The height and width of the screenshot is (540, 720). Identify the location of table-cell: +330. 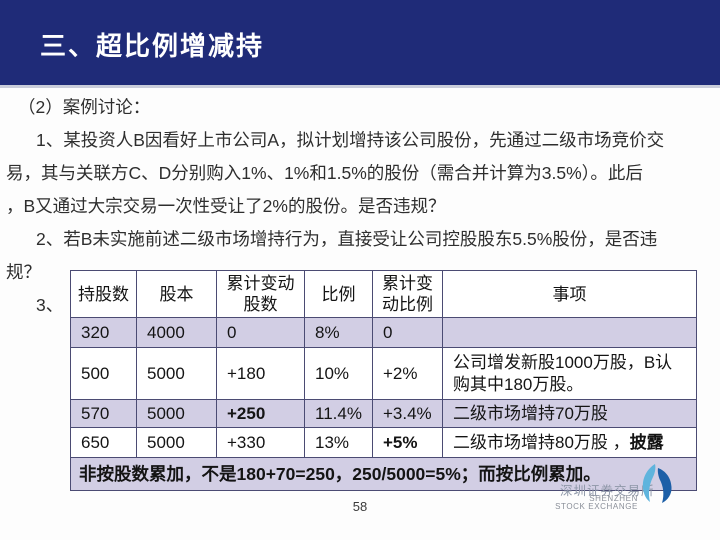
(260, 442).